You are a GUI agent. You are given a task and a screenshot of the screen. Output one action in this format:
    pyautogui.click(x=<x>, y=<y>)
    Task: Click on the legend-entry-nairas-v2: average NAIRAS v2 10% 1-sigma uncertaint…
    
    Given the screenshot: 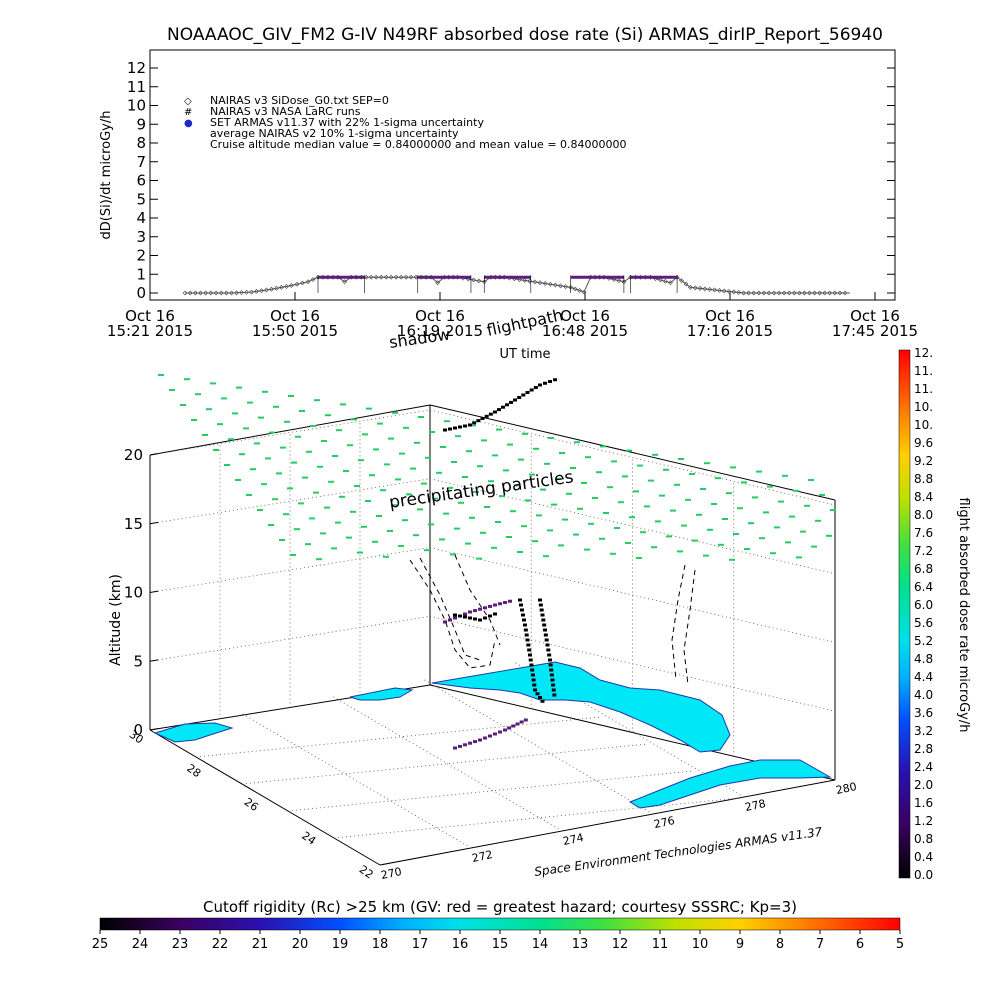 What is the action you would take?
    pyautogui.click(x=334, y=133)
    